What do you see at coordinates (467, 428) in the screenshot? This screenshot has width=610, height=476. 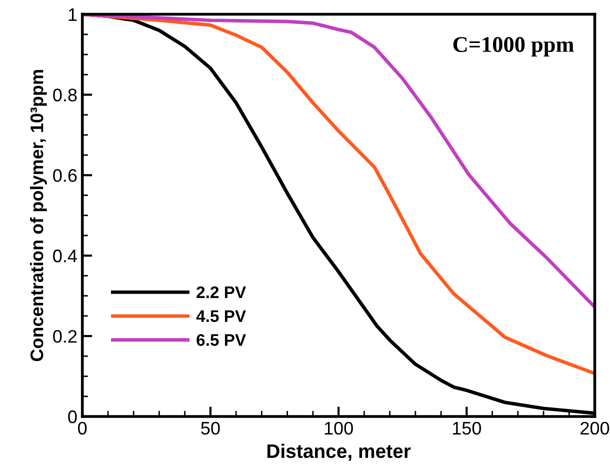 I see `x-tick-label: 150` at bounding box center [467, 428].